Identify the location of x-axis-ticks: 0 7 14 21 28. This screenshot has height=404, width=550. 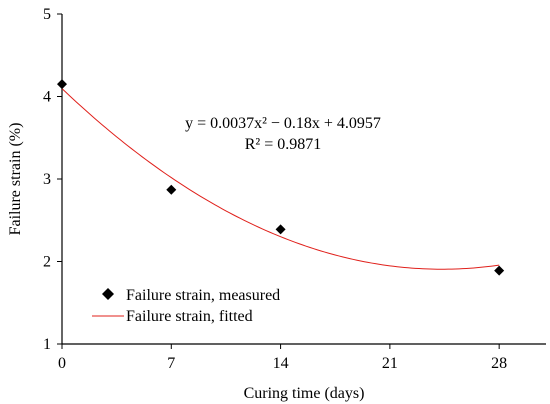
(282, 358).